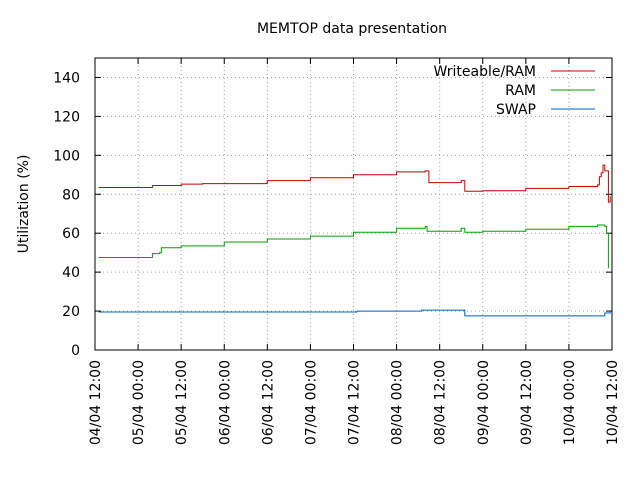 The width and height of the screenshot is (640, 485). I want to click on legend-label: Writeable/RAM, so click(485, 72).